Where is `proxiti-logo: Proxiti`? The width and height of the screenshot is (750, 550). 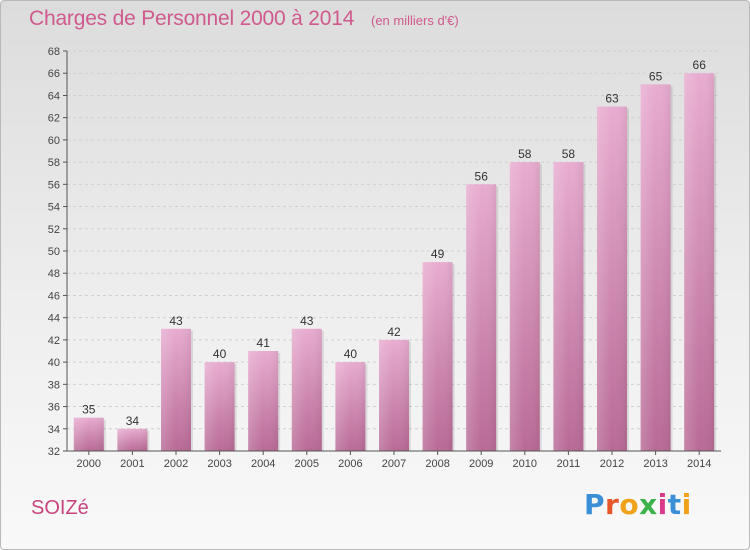 proxiti-logo: Proxiti is located at coordinates (638, 504).